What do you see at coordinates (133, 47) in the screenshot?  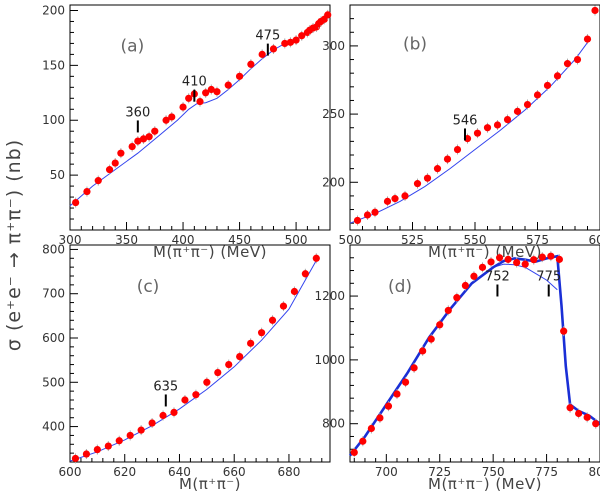 I see `panel-label: (a)` at bounding box center [133, 47].